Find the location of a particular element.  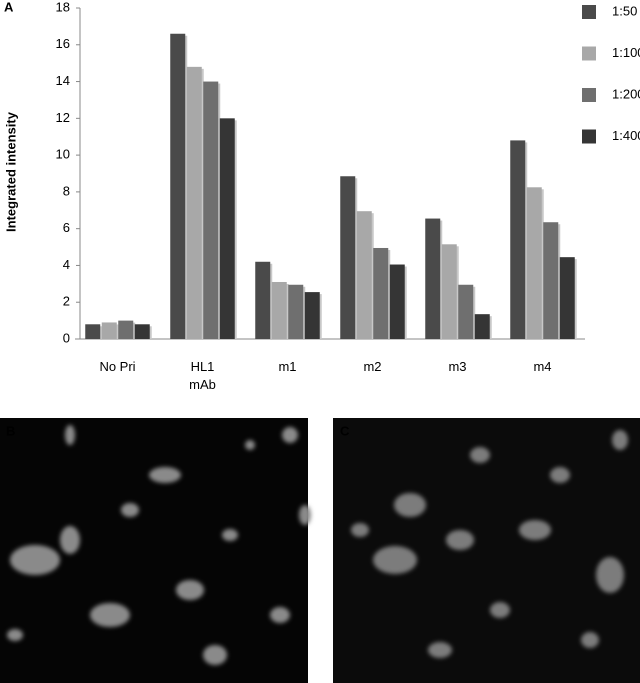

legend-label: 1:200 is located at coordinates (626, 93).